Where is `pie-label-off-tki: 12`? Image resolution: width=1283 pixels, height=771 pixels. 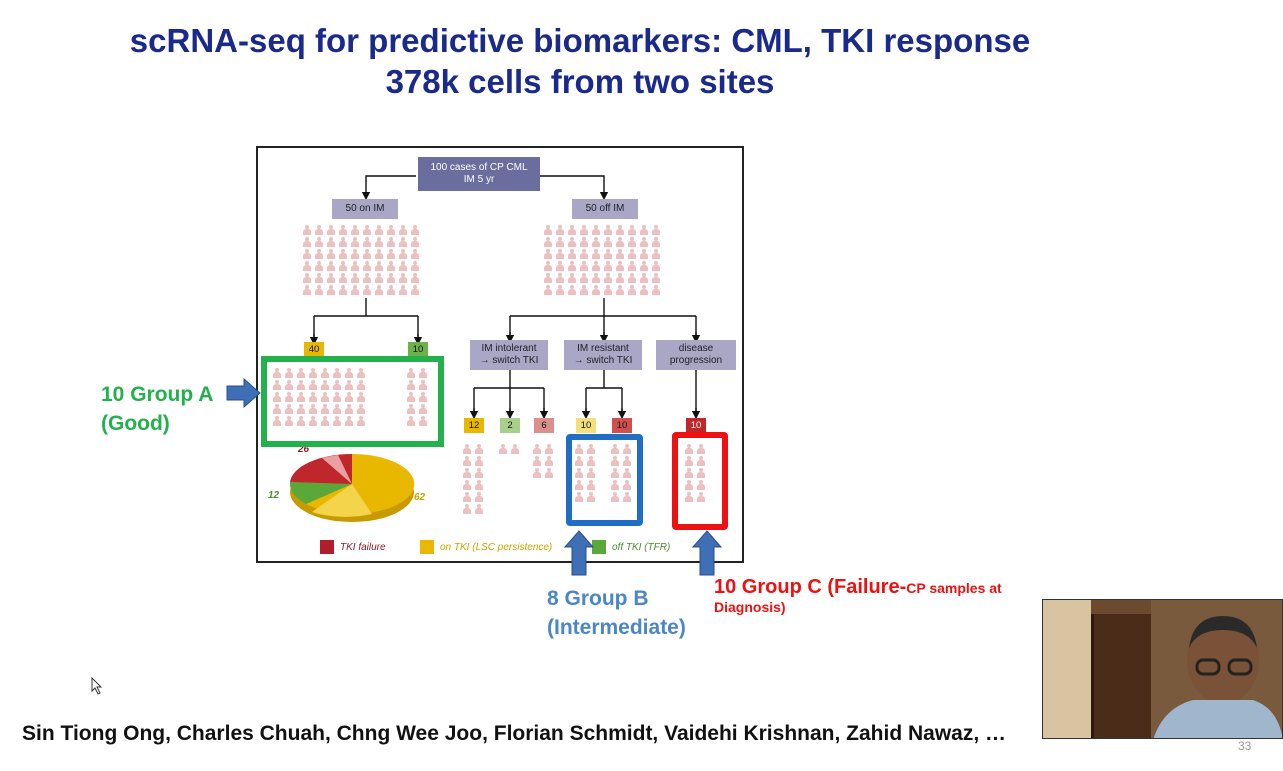
pie-label-off-tki: 12 is located at coordinates (274, 495).